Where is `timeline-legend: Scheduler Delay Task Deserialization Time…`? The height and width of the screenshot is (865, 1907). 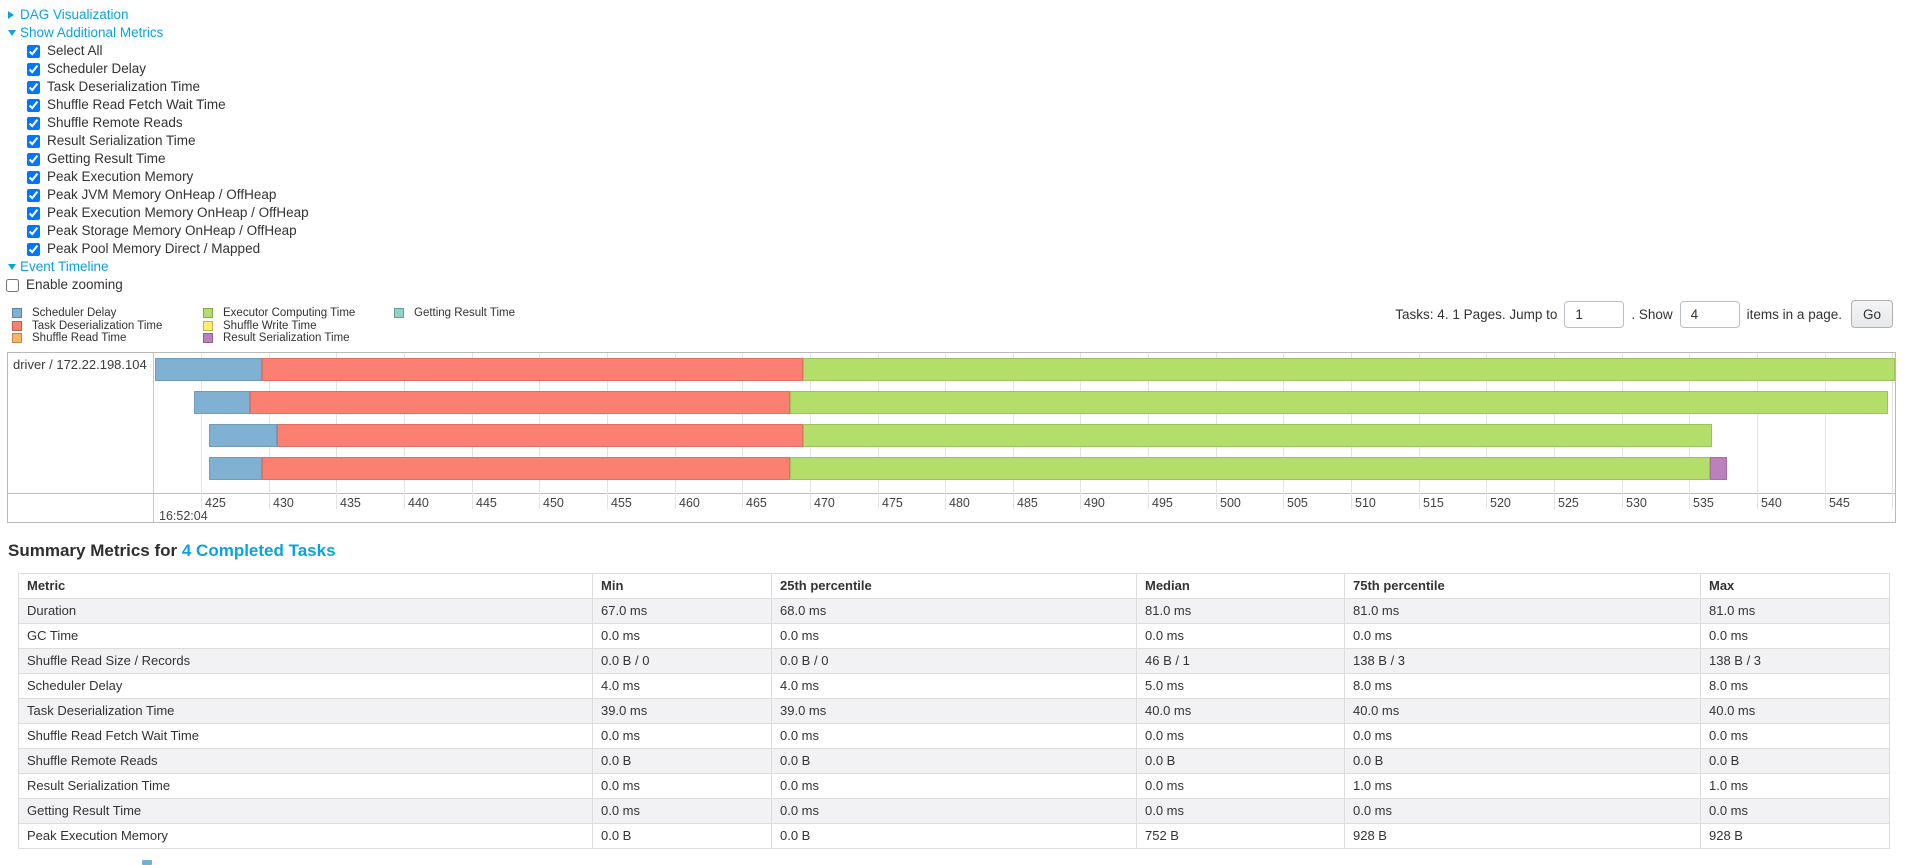 timeline-legend: Scheduler Delay Task Deserialization Time… is located at coordinates (263, 326).